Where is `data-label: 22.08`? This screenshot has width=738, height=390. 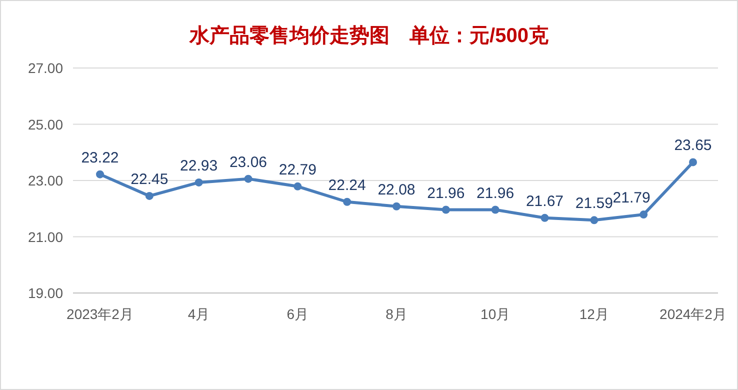 data-label: 22.08 is located at coordinates (397, 189).